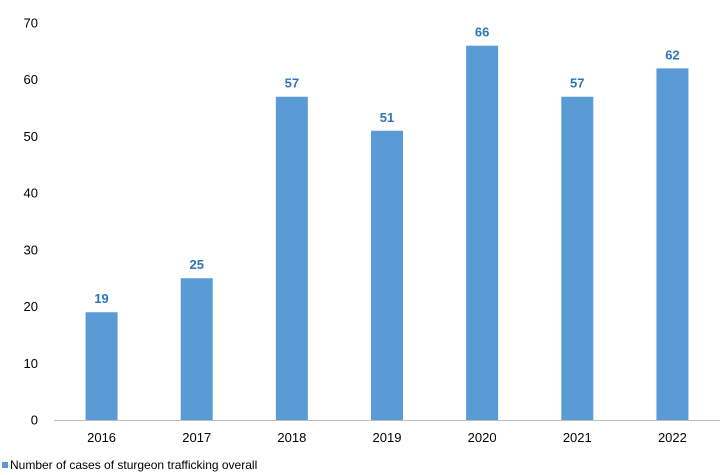 The image size is (728, 475). Describe the element at coordinates (196, 349) in the screenshot. I see `bar-2017` at that location.